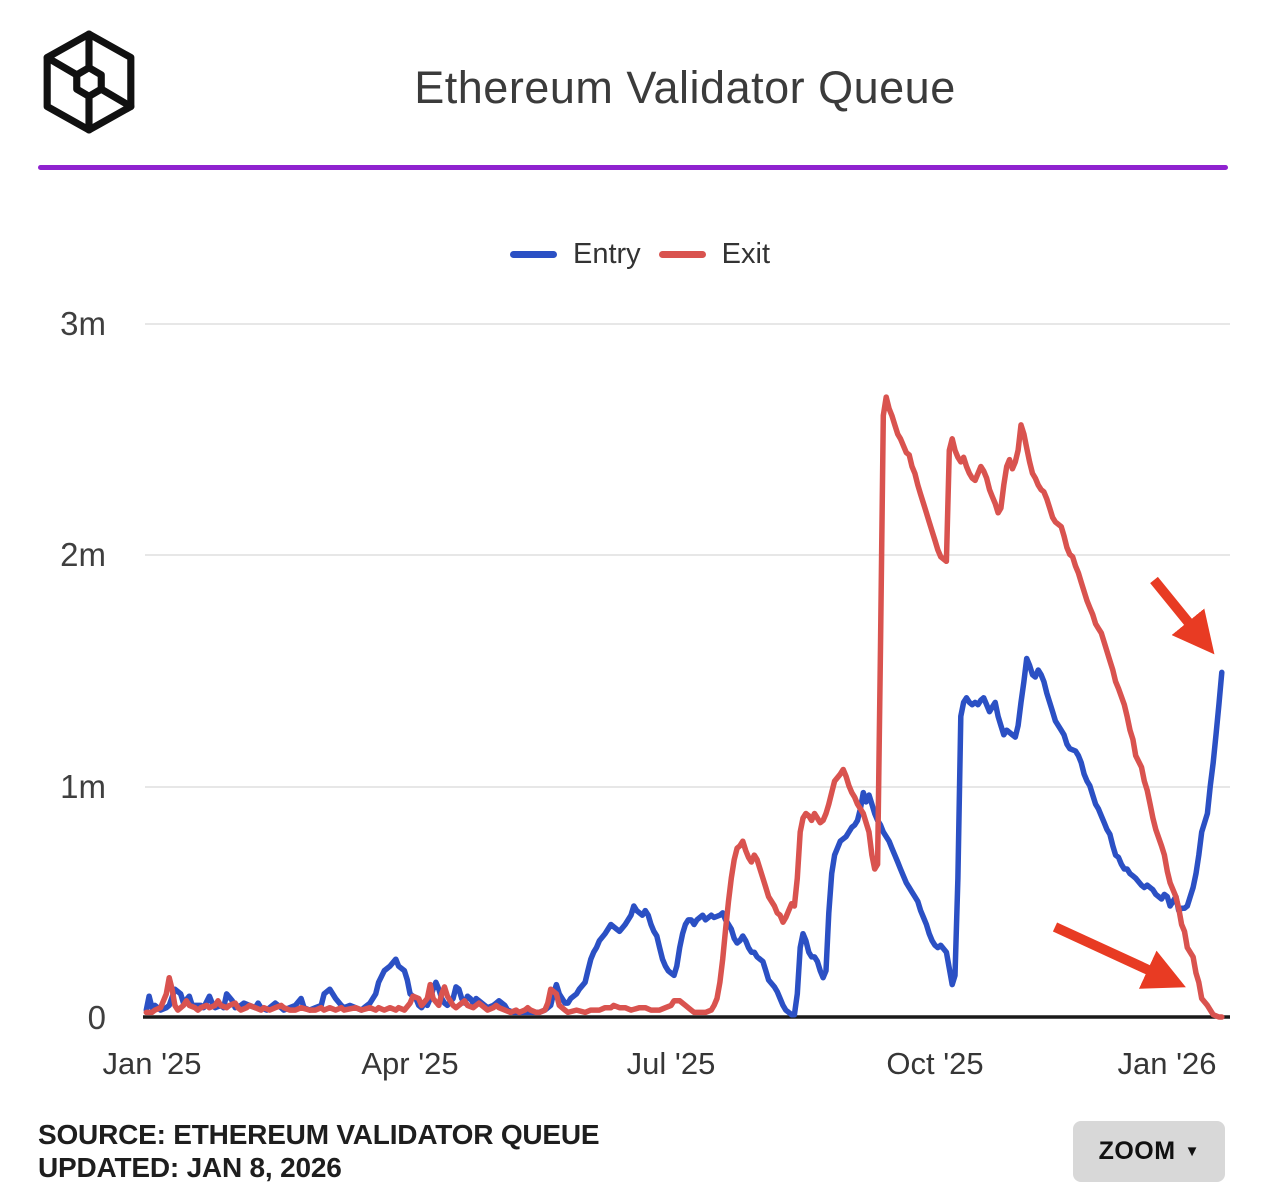  I want to click on entry-line-swatch, so click(533, 254).